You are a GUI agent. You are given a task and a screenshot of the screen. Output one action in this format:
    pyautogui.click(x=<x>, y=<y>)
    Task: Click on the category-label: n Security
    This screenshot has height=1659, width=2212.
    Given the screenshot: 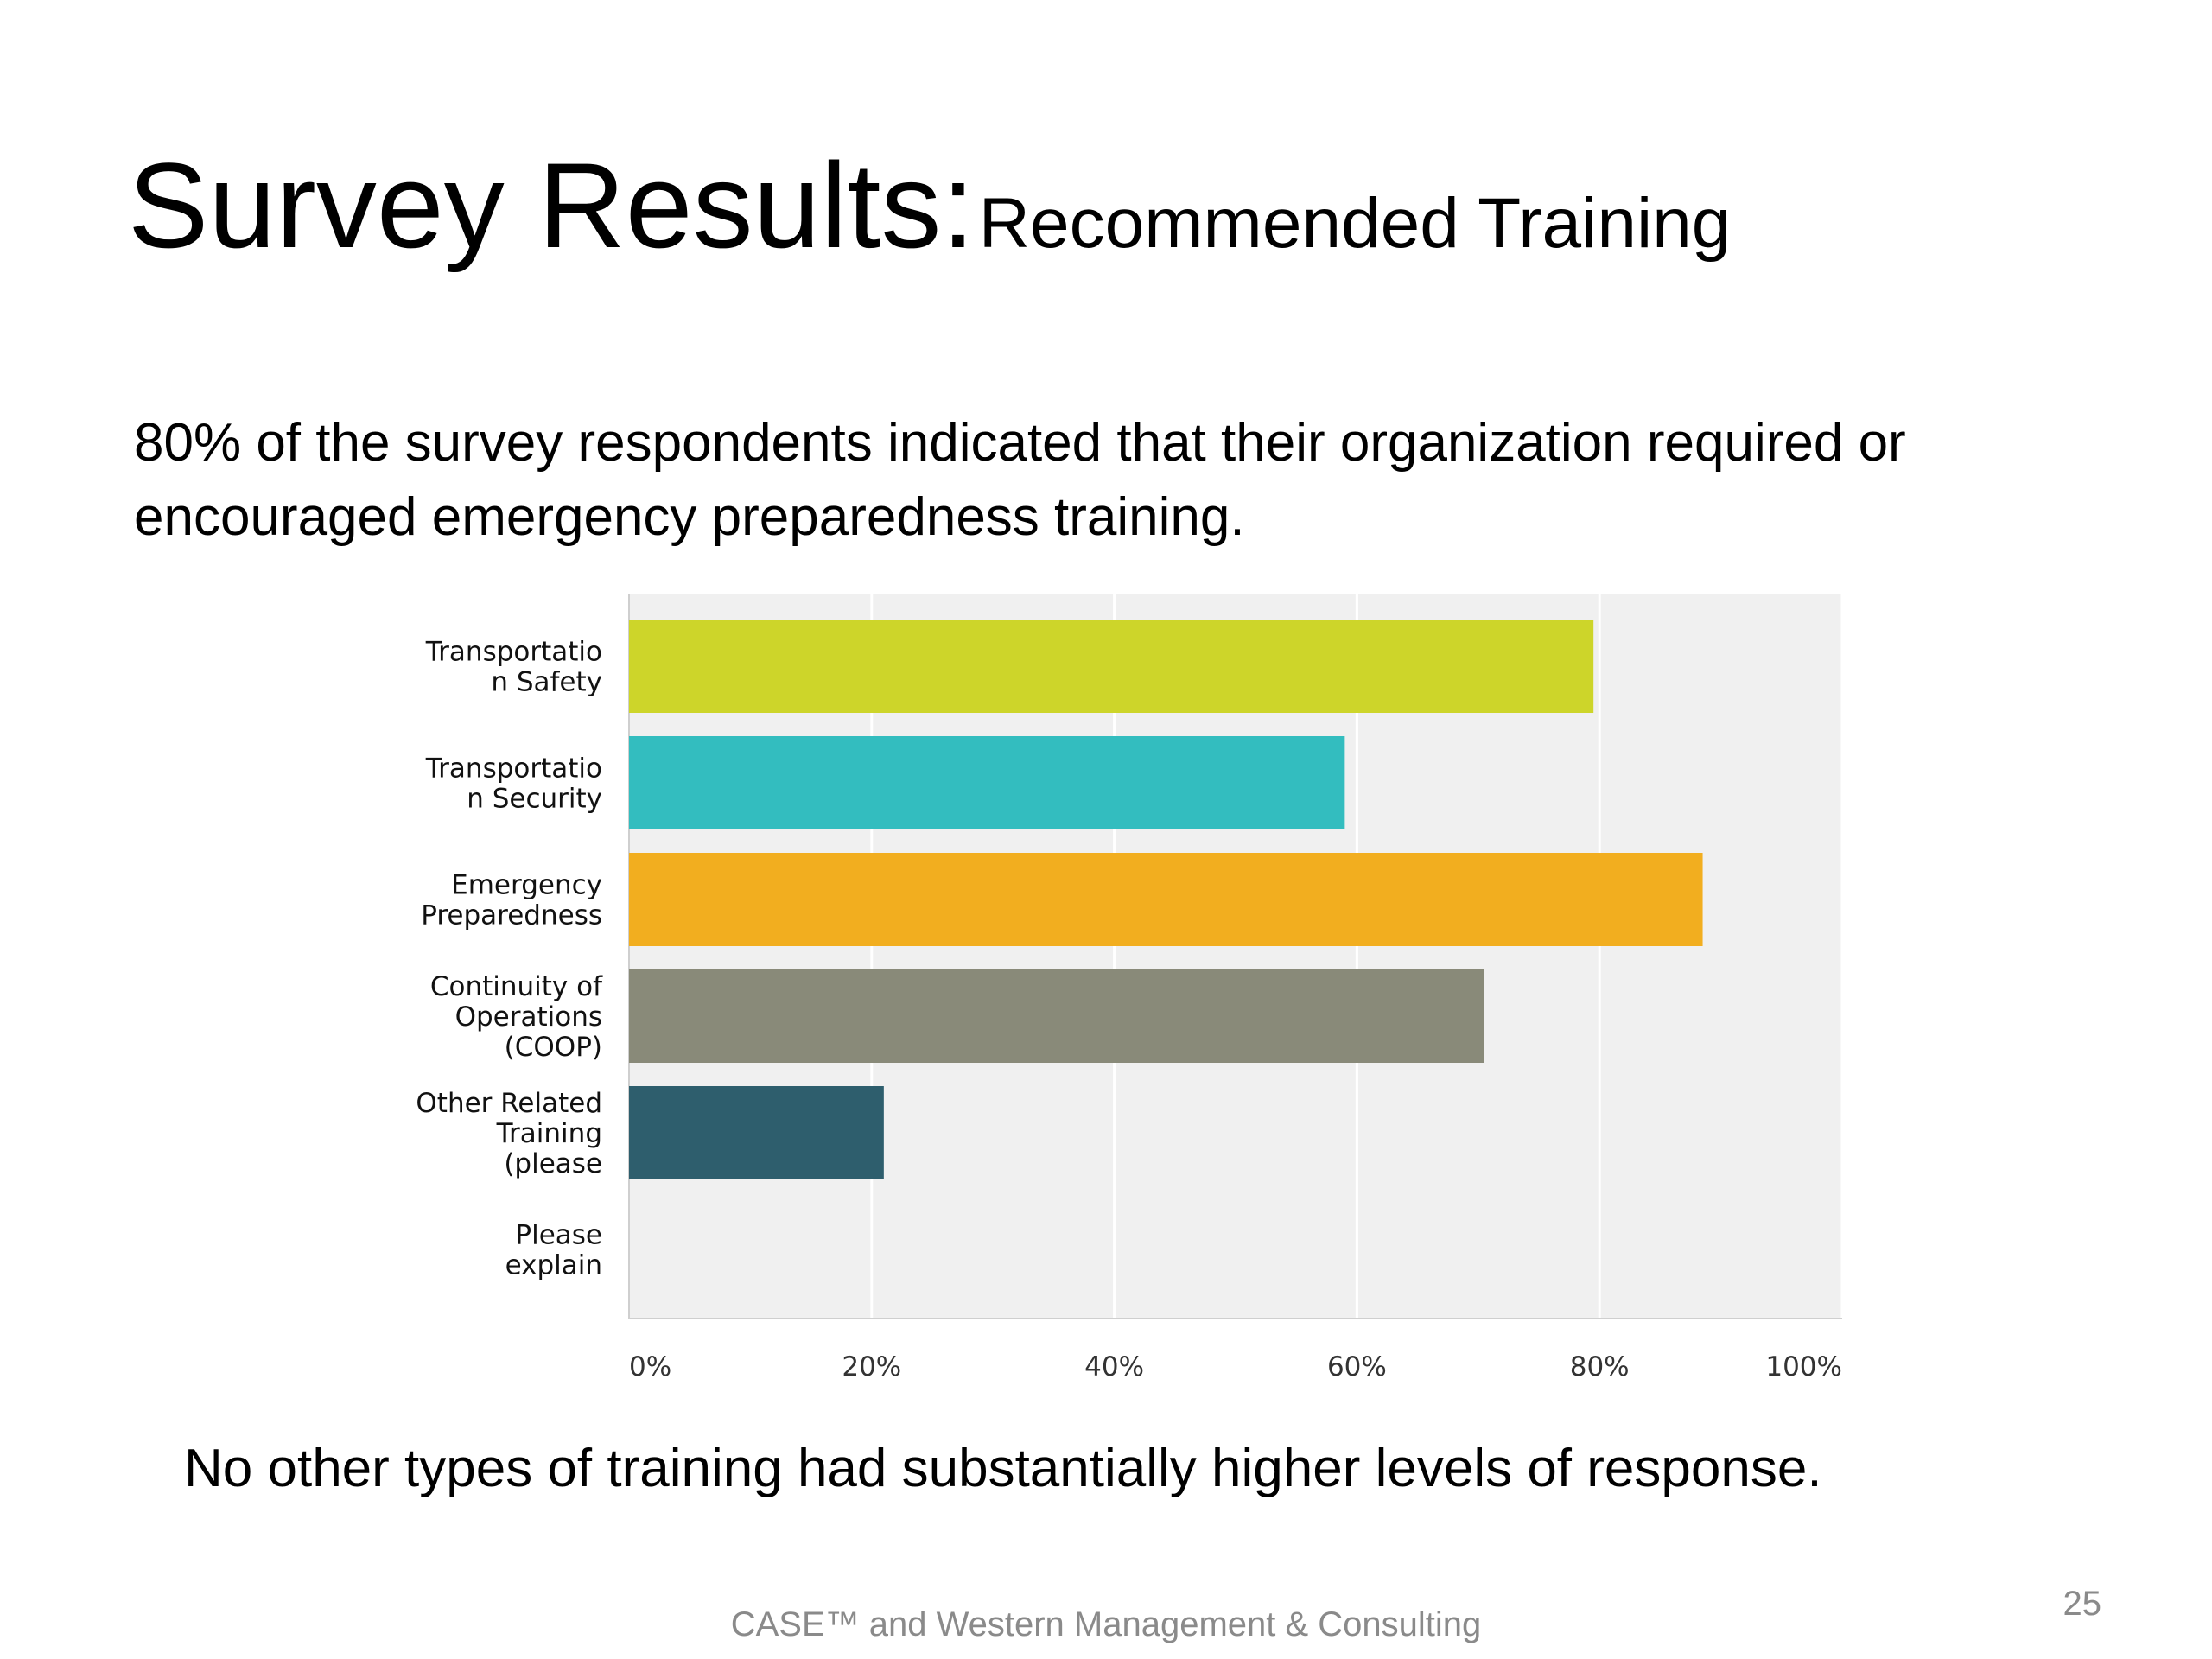 What is the action you would take?
    pyautogui.click(x=534, y=799)
    